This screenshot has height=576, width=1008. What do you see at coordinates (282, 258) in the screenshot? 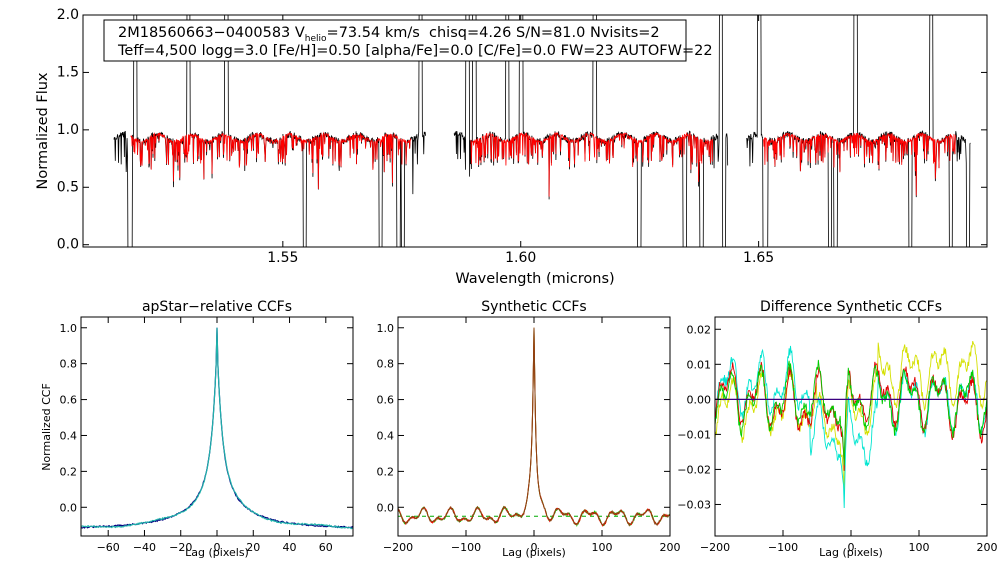
I see `x-tick-label: 1.55` at bounding box center [282, 258].